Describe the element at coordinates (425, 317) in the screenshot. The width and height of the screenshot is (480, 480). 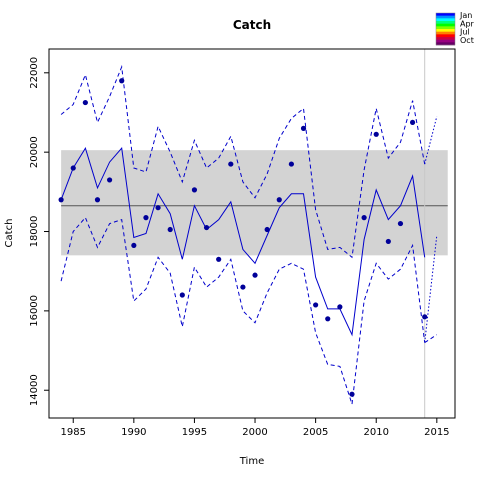
I see `data-point-2014` at that location.